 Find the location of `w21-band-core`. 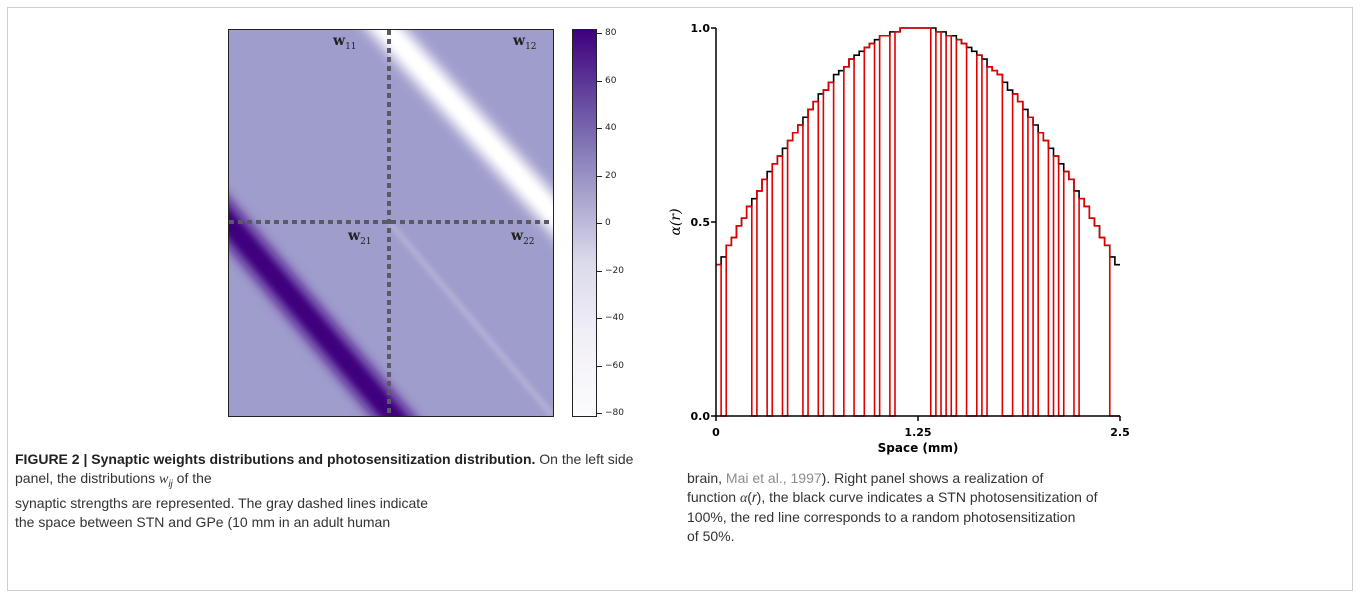

w21-band-core is located at coordinates (316, 314).